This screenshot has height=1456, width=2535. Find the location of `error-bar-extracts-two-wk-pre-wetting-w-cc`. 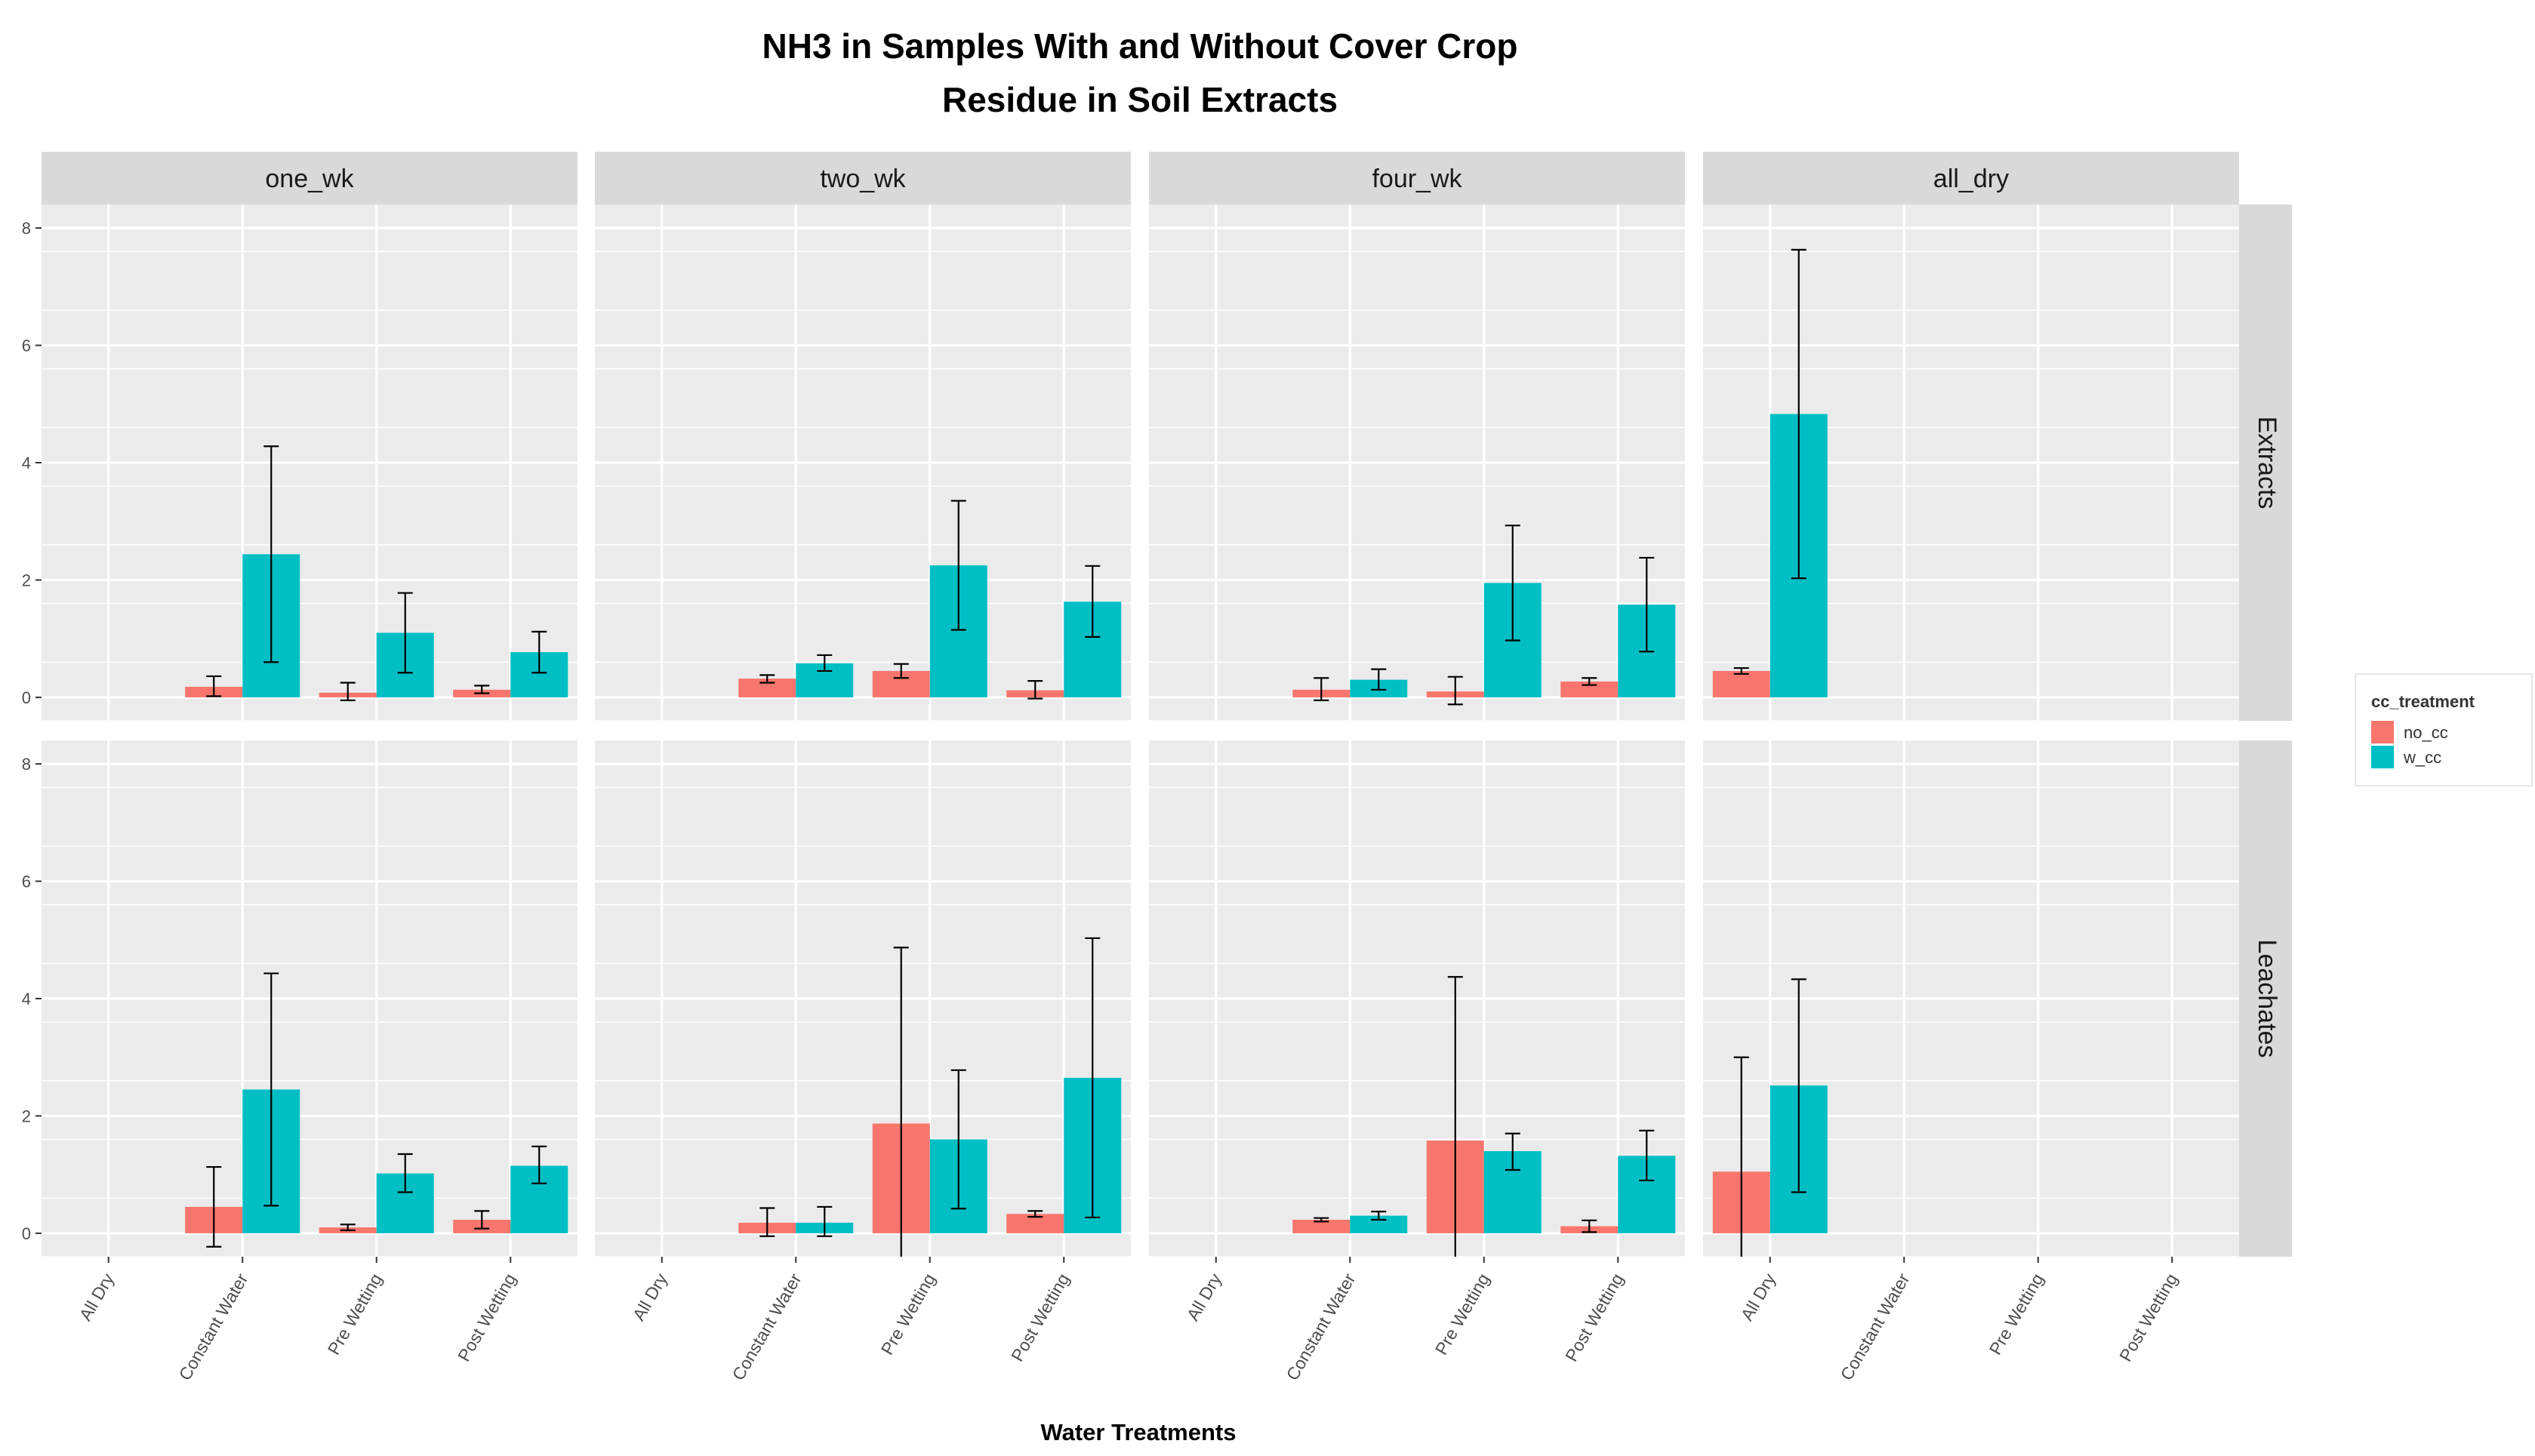

error-bar-extracts-two-wk-pre-wetting-w-cc is located at coordinates (958, 565).